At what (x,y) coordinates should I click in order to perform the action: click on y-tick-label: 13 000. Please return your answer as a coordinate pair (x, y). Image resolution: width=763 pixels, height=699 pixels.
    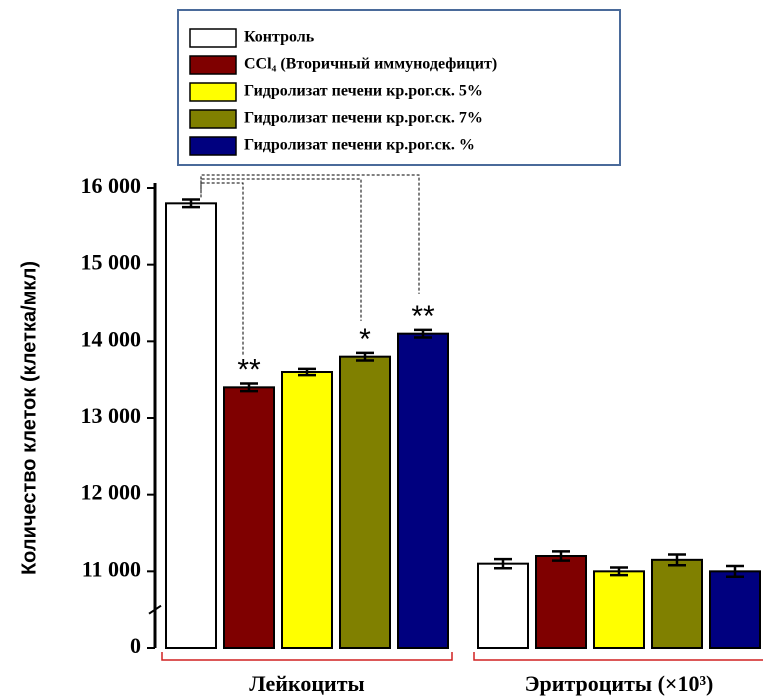
    Looking at the image, I should click on (111, 415).